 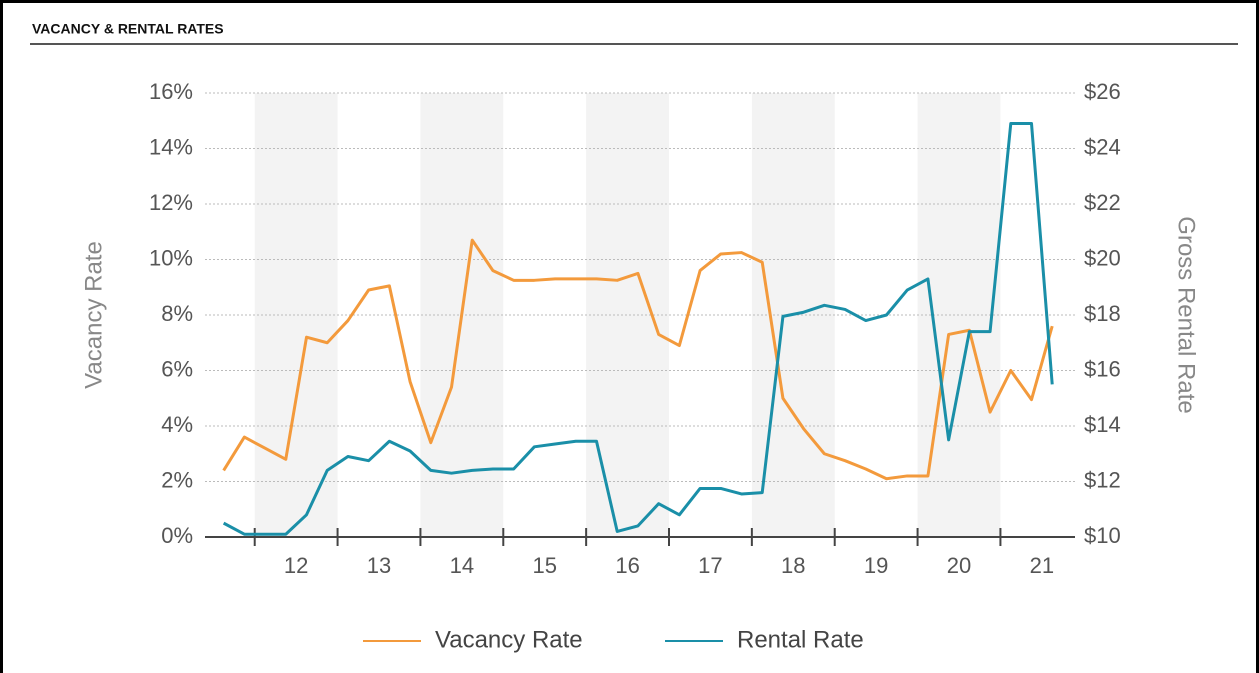 I want to click on y2-tick-label: $26, so click(x=1102, y=91).